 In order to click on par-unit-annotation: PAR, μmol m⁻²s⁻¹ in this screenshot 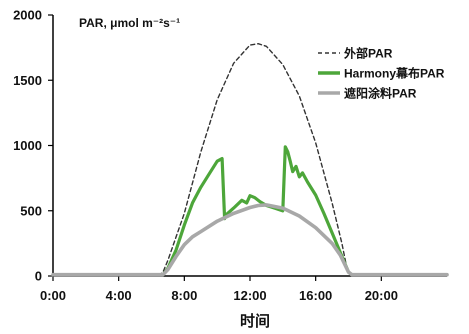, I will do `click(129, 23)`.